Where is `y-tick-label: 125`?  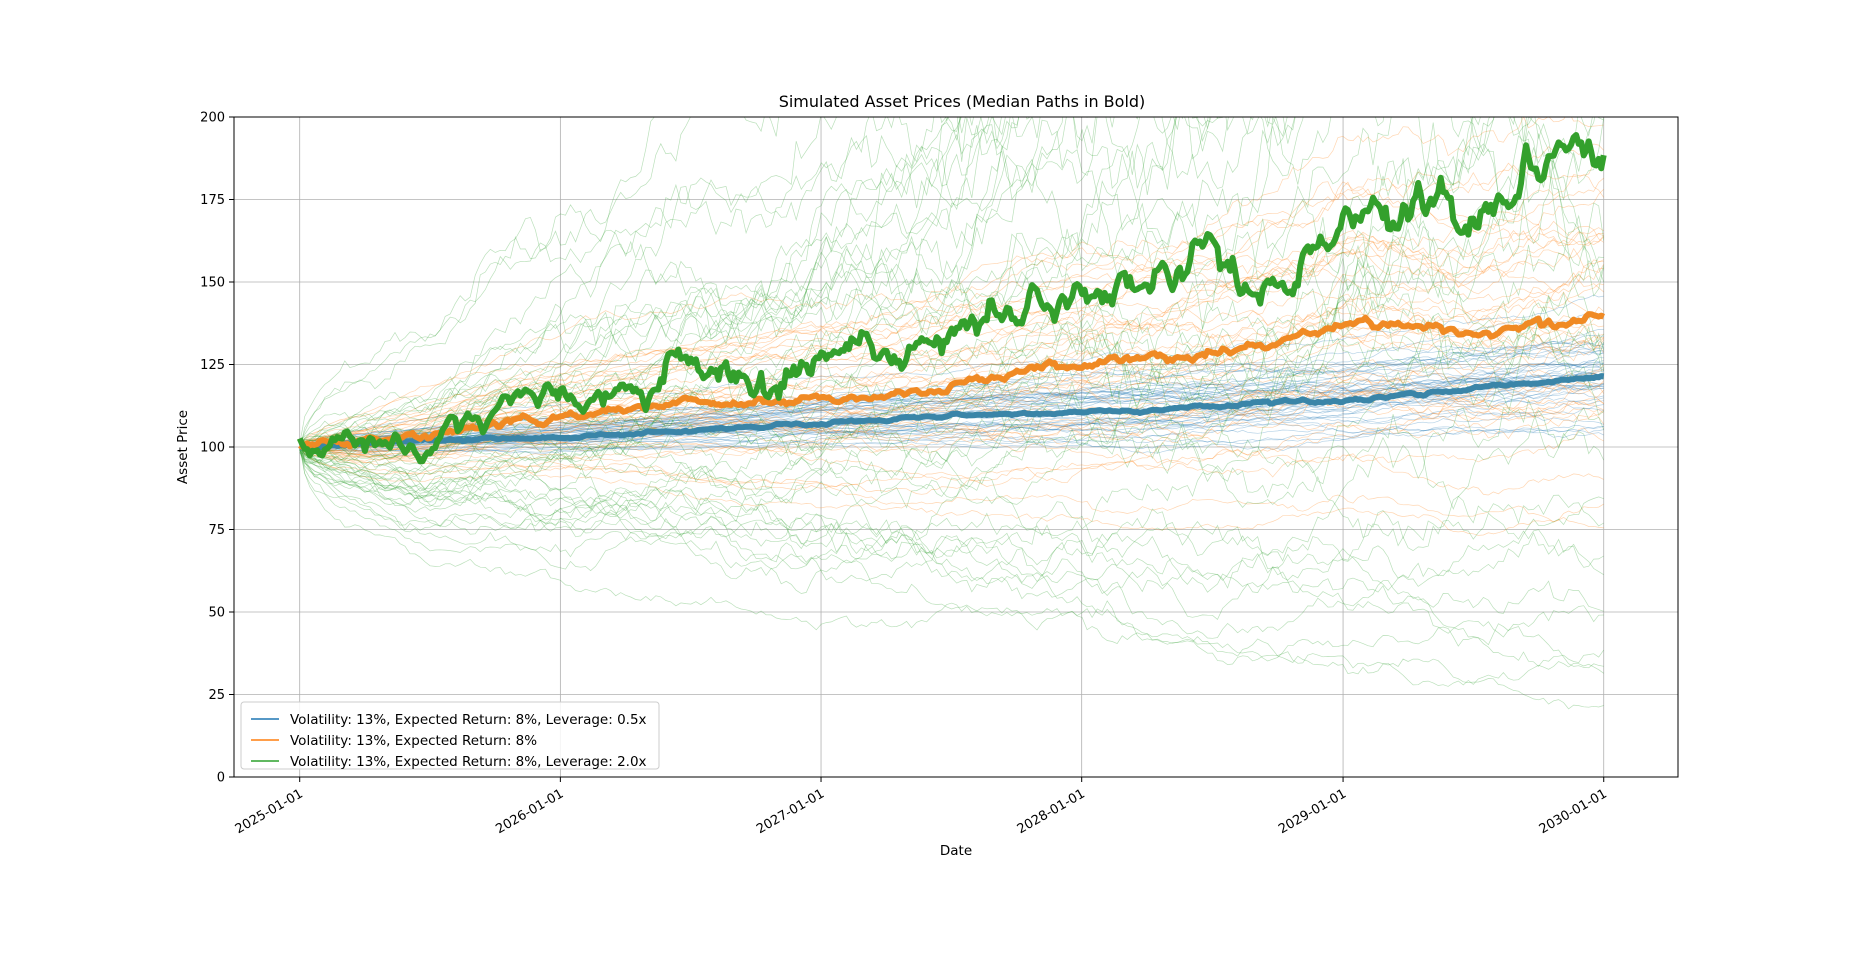 y-tick-label: 125 is located at coordinates (212, 365).